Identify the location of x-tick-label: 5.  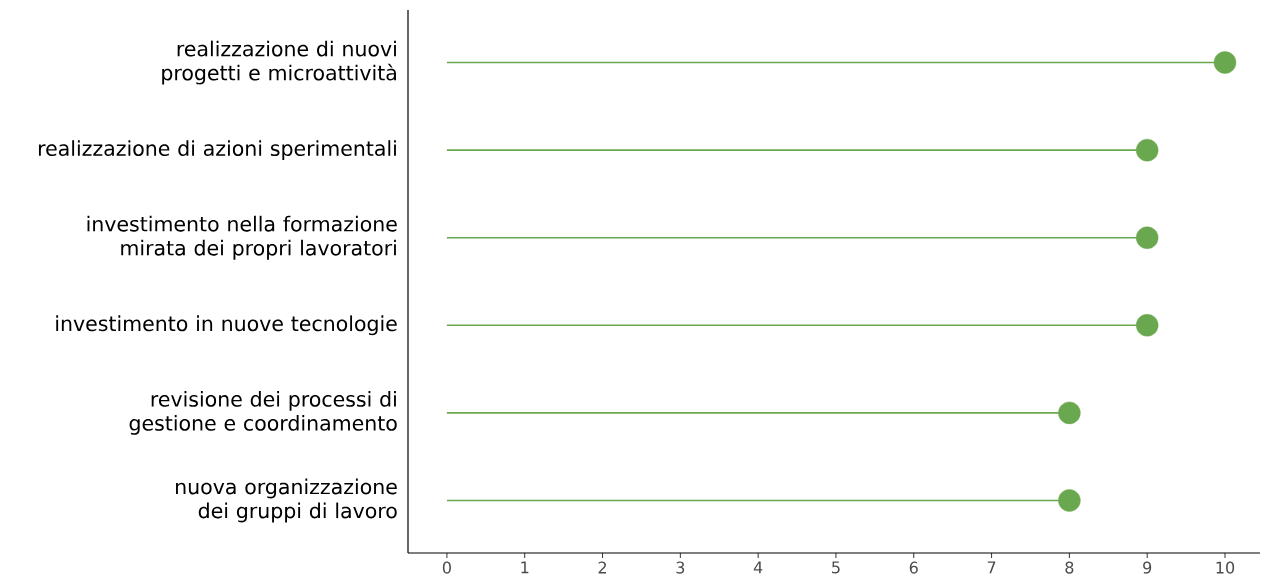
(836, 567).